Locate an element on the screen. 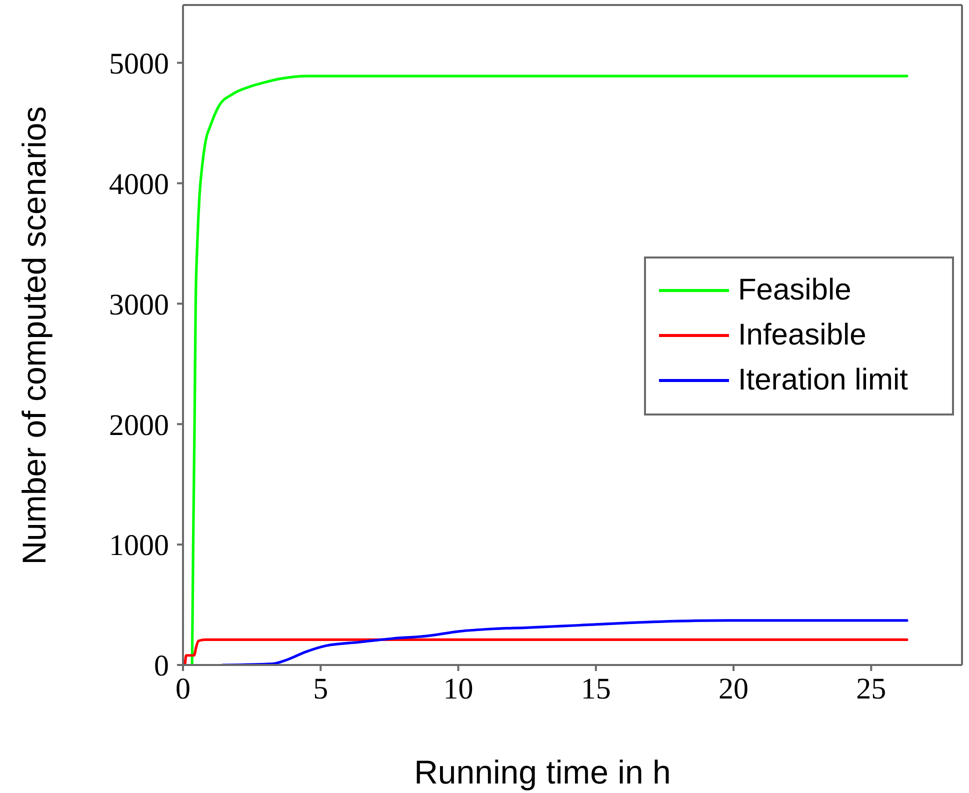 This screenshot has width=969, height=793. legend-label: Feasible is located at coordinates (795, 291).